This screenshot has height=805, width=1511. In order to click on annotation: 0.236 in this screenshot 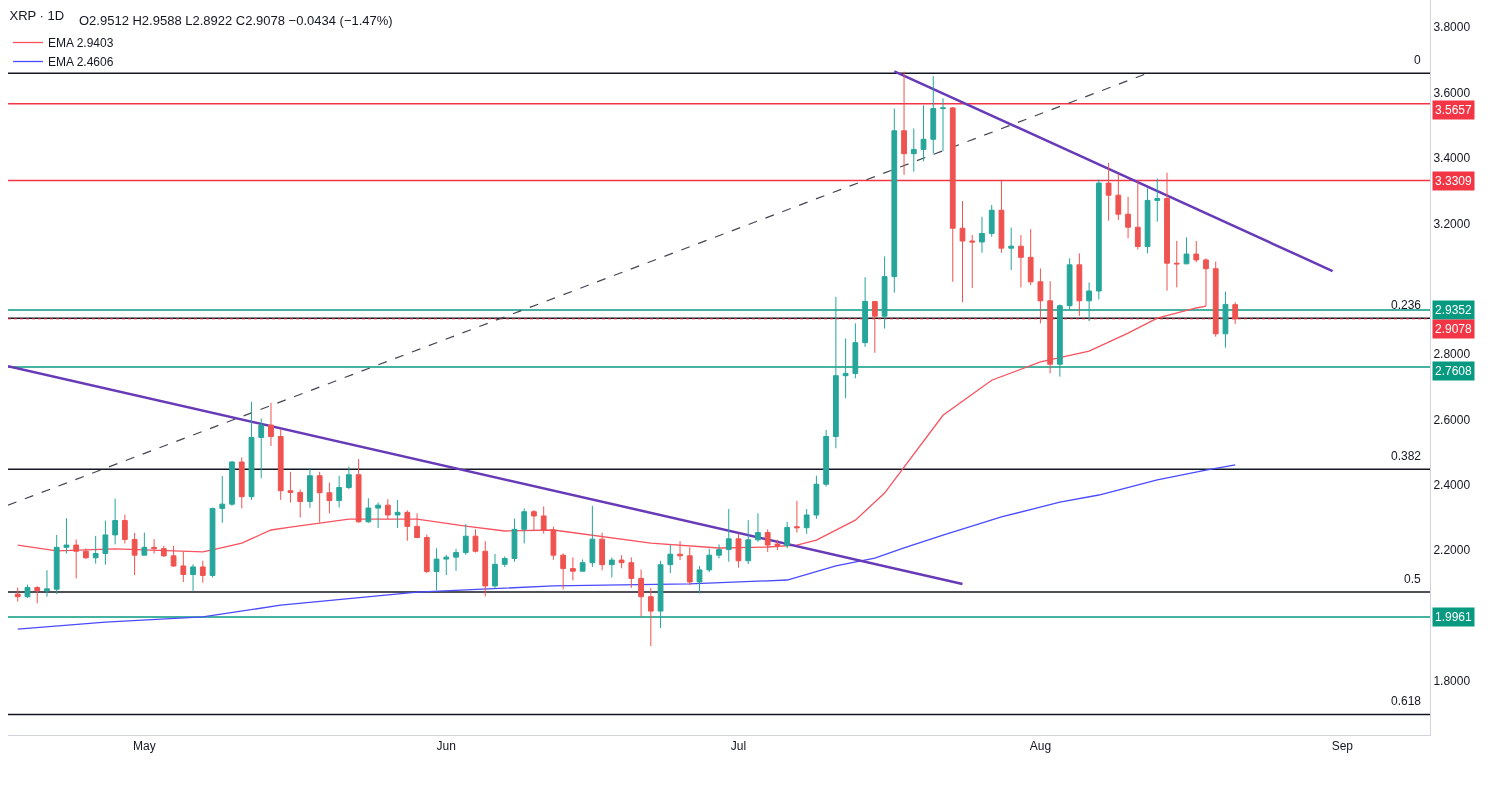, I will do `click(1406, 305)`.